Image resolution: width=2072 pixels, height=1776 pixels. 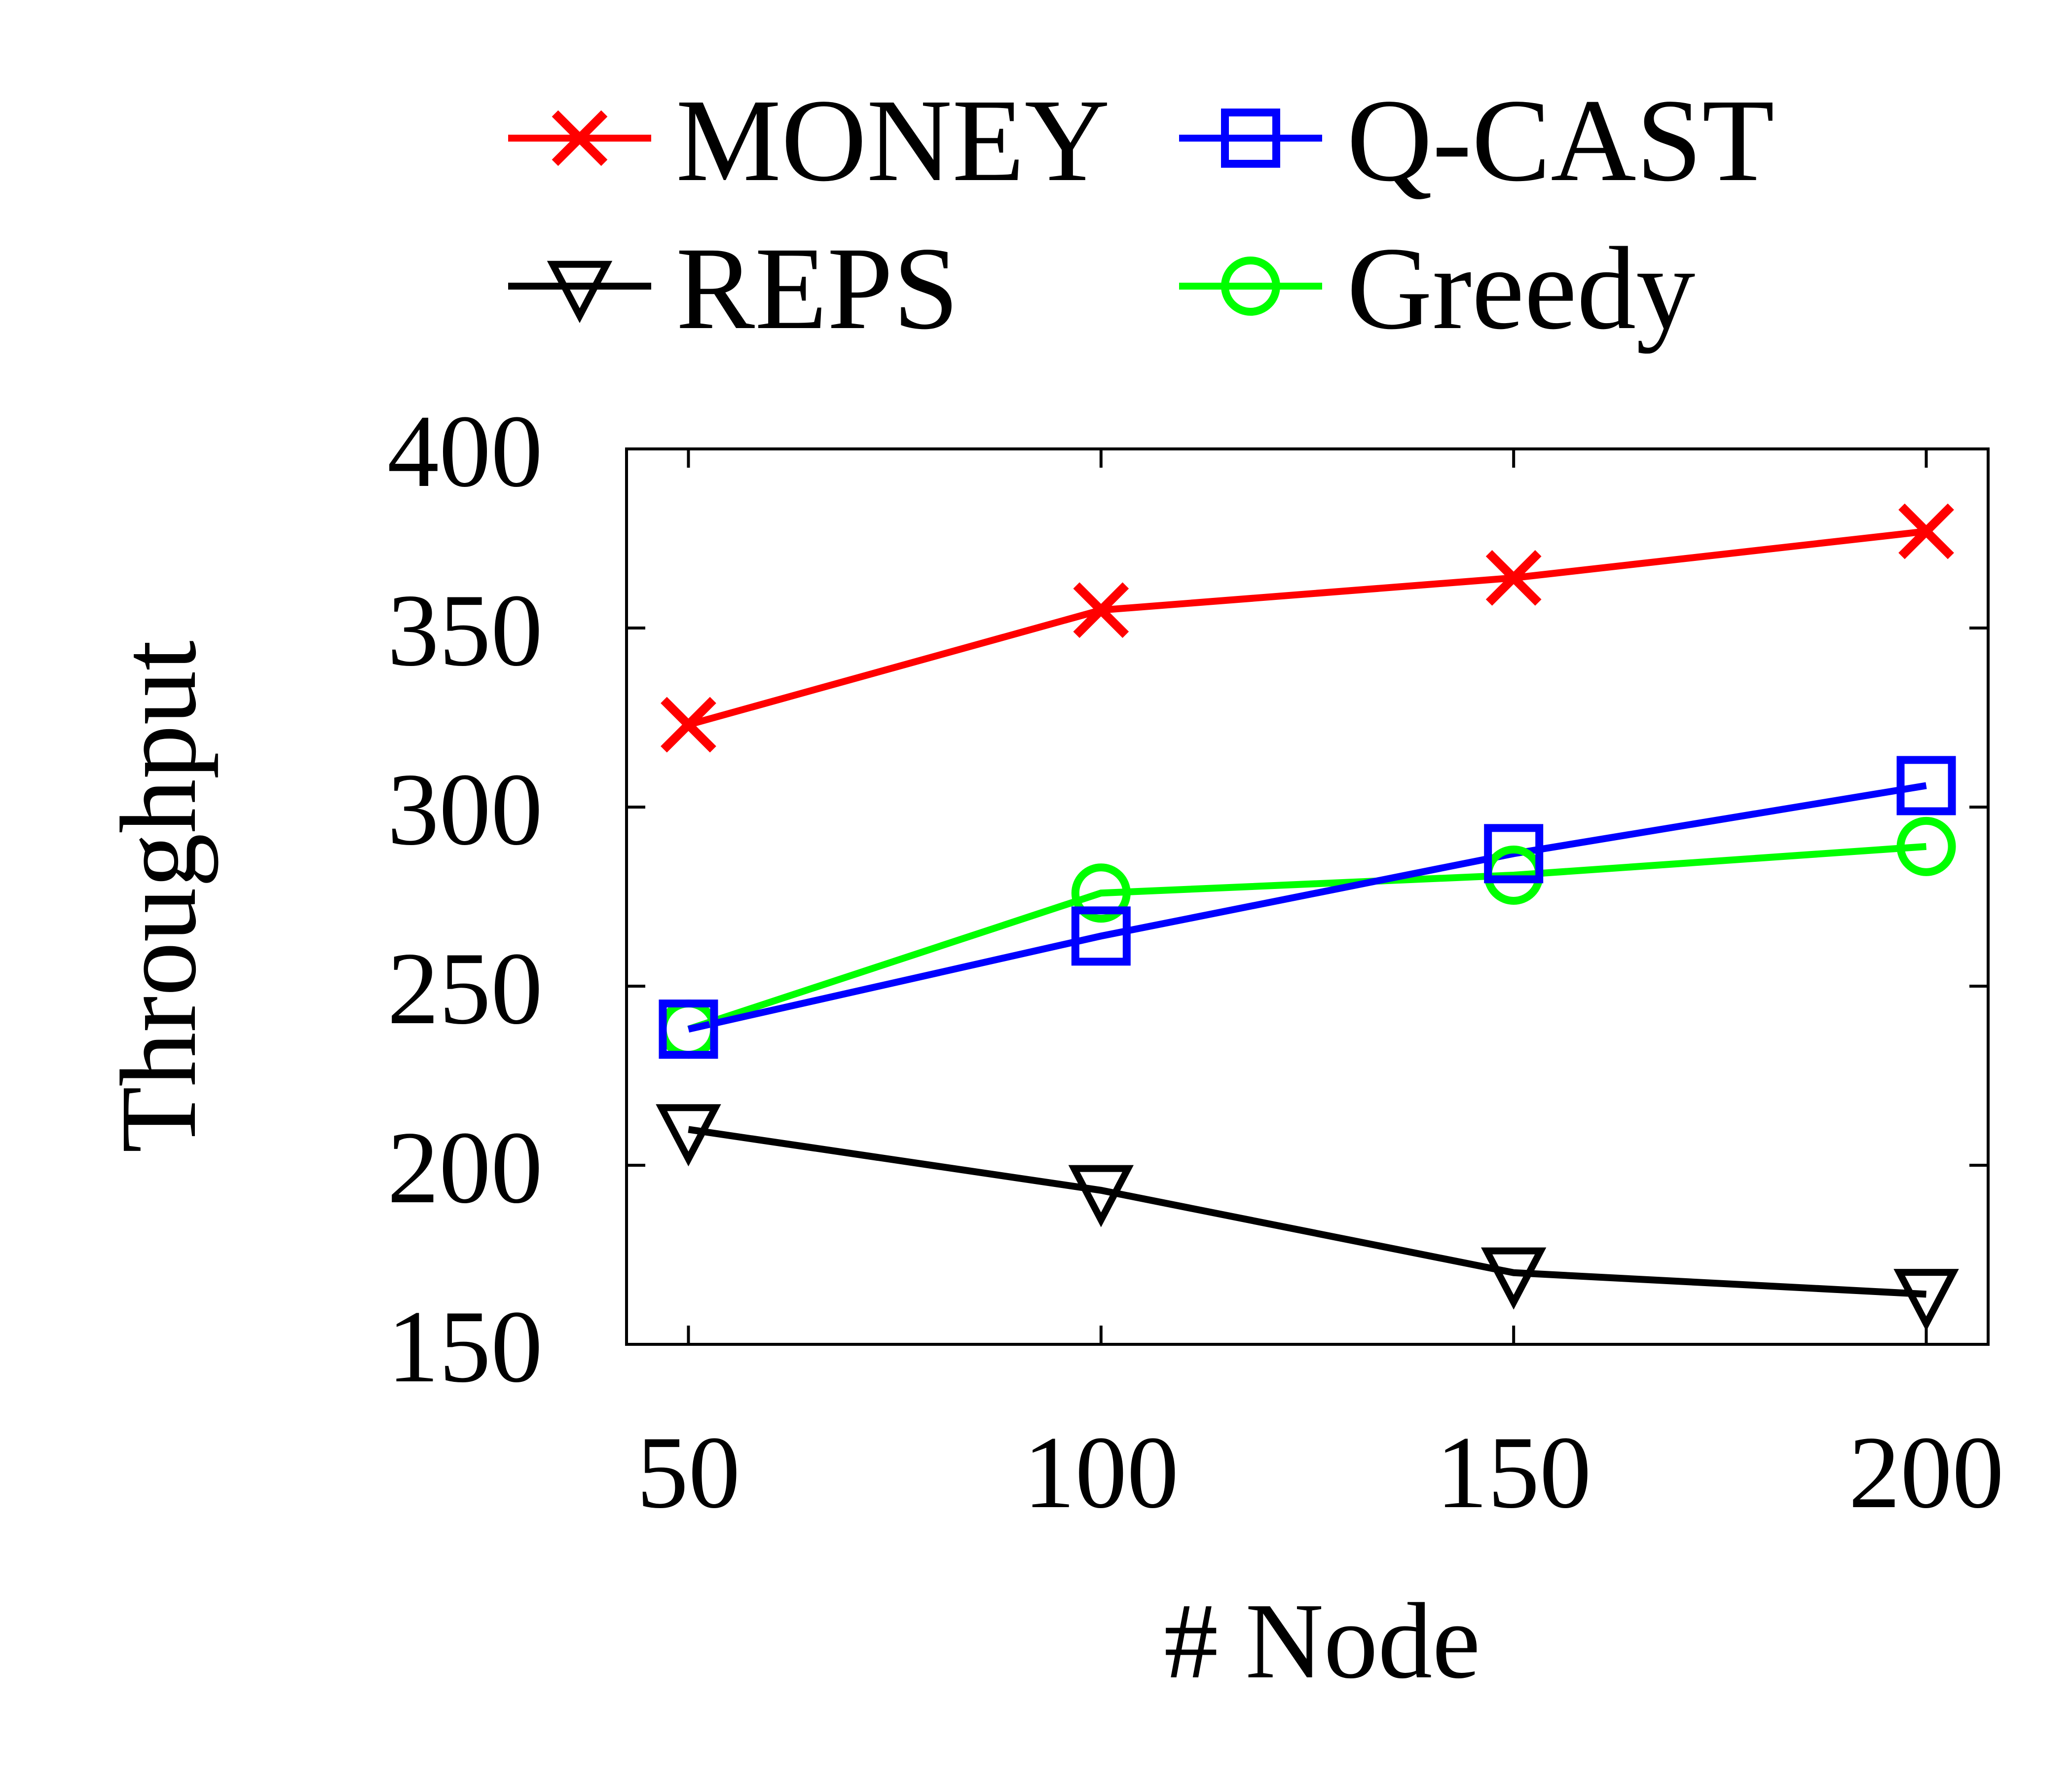 I want to click on legend-label-money: MONEY, so click(x=893, y=140).